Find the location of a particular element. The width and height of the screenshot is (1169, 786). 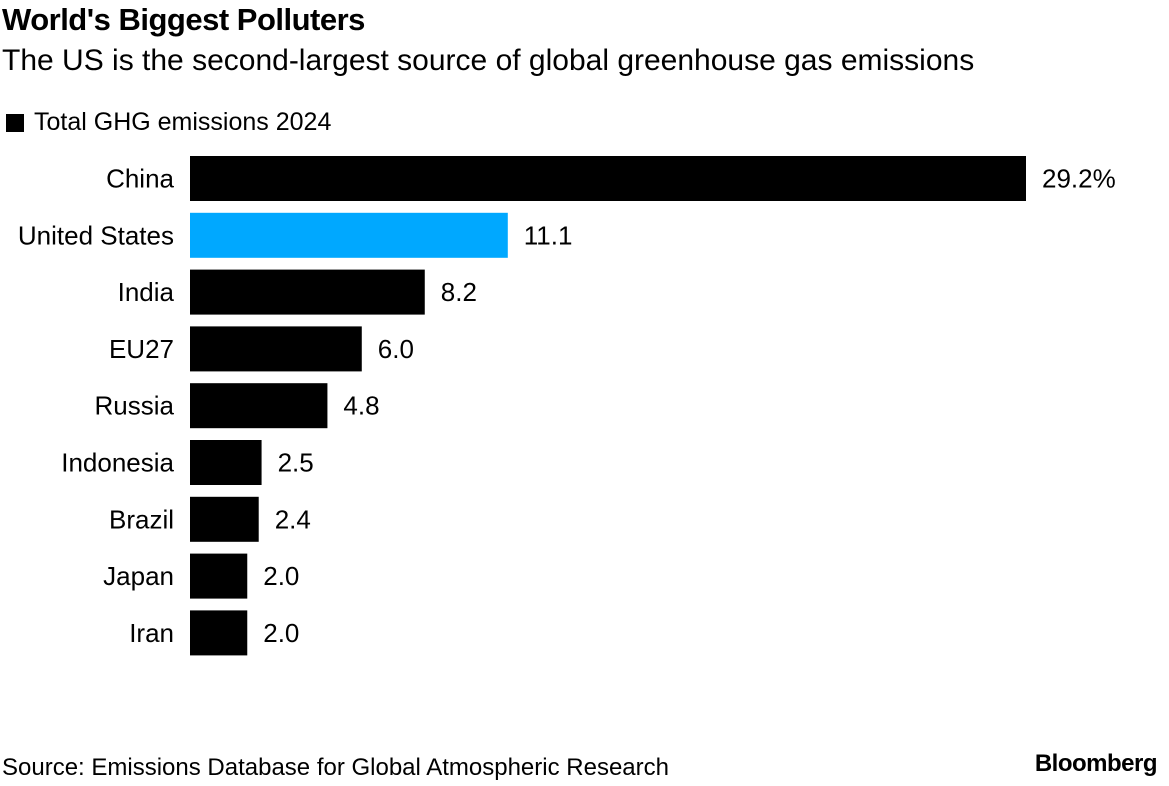

bar-row: Indonesia 2.5 is located at coordinates (187, 462).